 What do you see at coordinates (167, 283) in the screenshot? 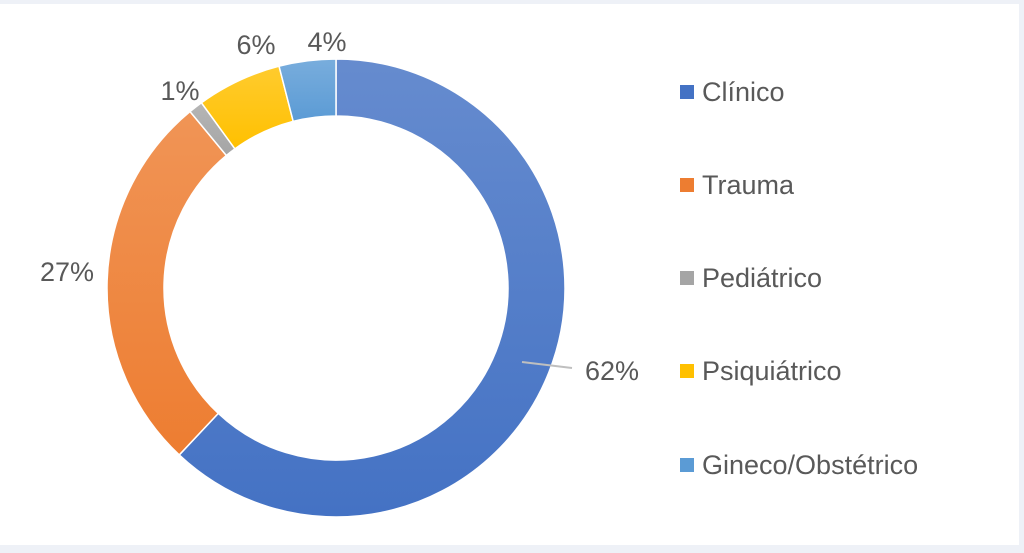
I see `donut-slice-trauma` at bounding box center [167, 283].